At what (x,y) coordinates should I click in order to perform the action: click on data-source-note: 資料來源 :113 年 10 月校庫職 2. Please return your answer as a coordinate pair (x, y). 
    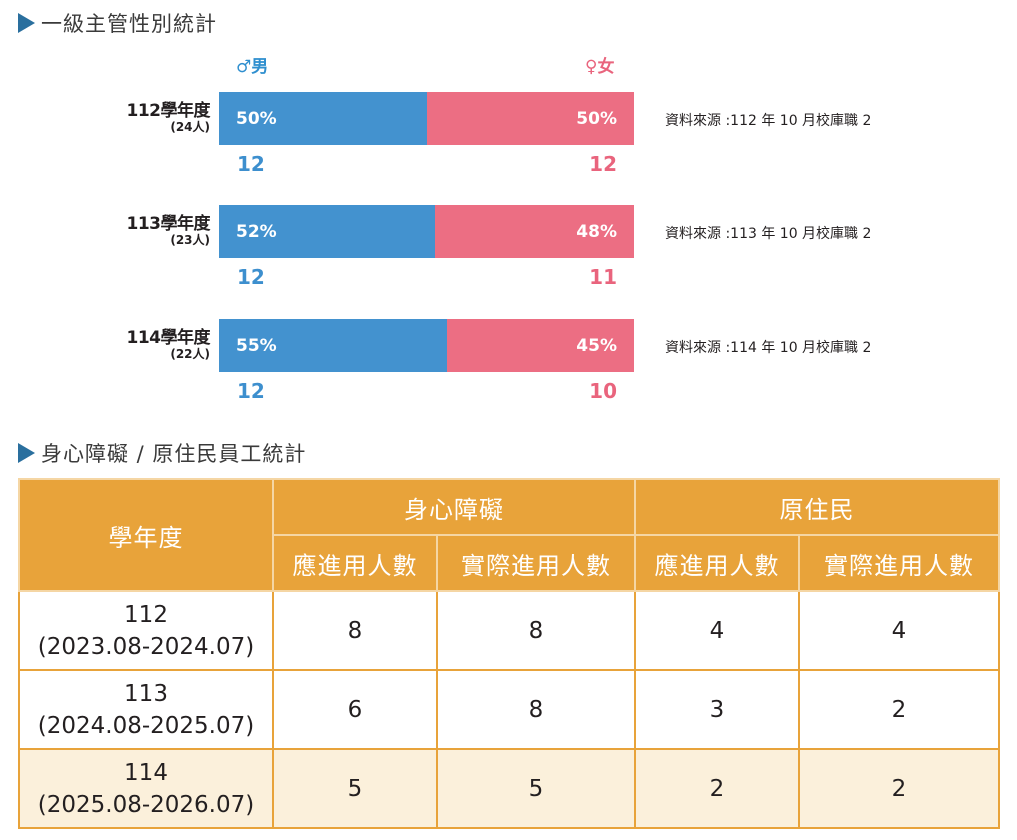
    Looking at the image, I should click on (768, 234).